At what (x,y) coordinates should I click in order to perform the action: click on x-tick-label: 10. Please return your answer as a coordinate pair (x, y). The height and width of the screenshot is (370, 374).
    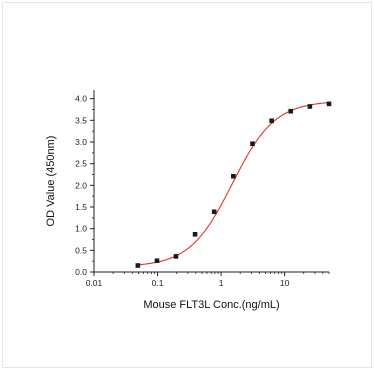
    Looking at the image, I should click on (285, 283).